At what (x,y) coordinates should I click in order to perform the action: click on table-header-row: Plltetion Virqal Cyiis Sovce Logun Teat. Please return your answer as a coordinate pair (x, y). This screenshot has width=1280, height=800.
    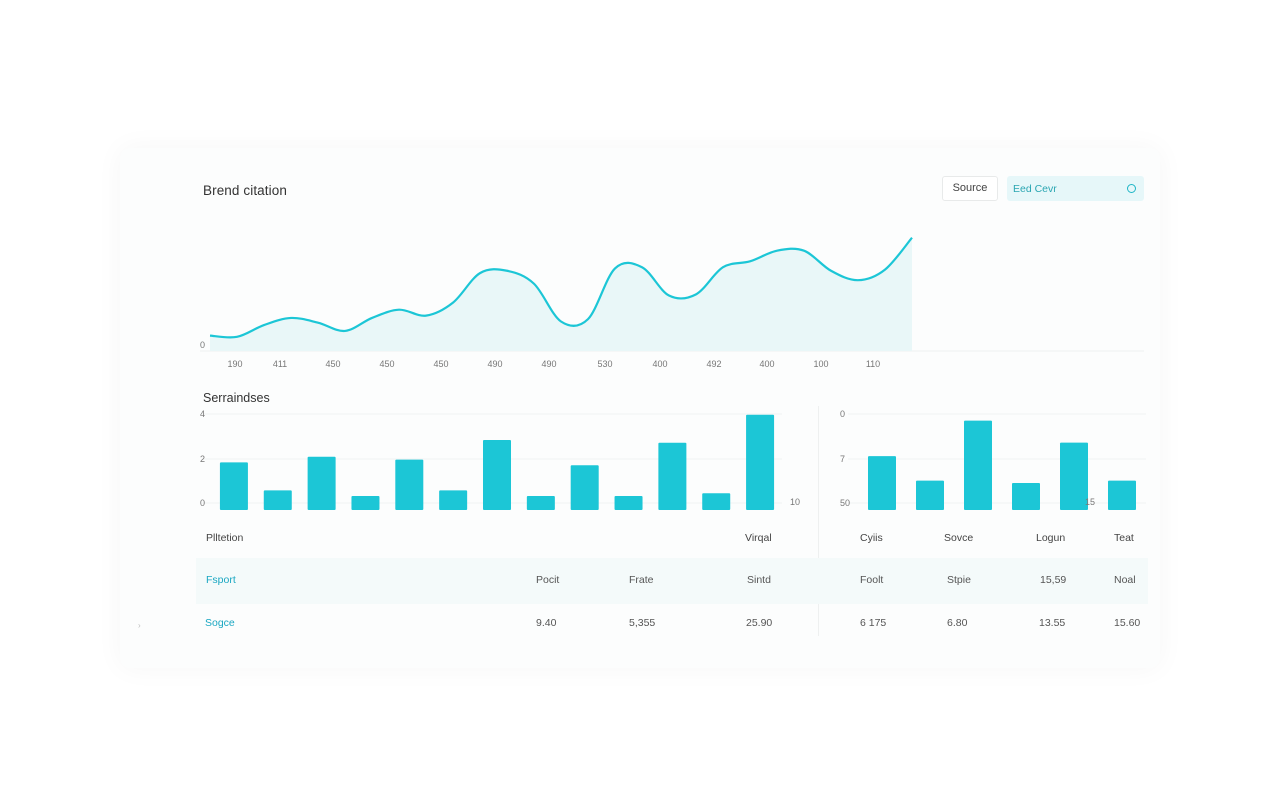
    Looking at the image, I should click on (672, 539).